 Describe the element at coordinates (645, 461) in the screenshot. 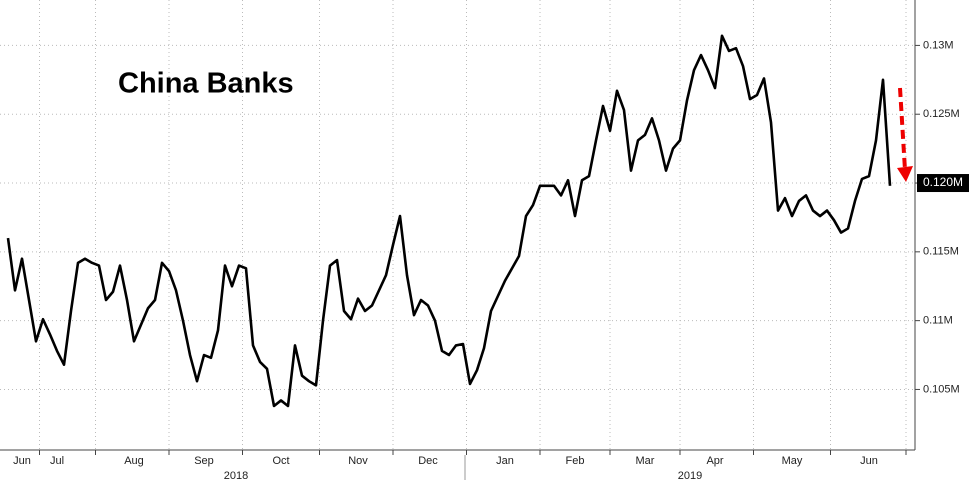

I see `x-tick-label: Mar` at that location.